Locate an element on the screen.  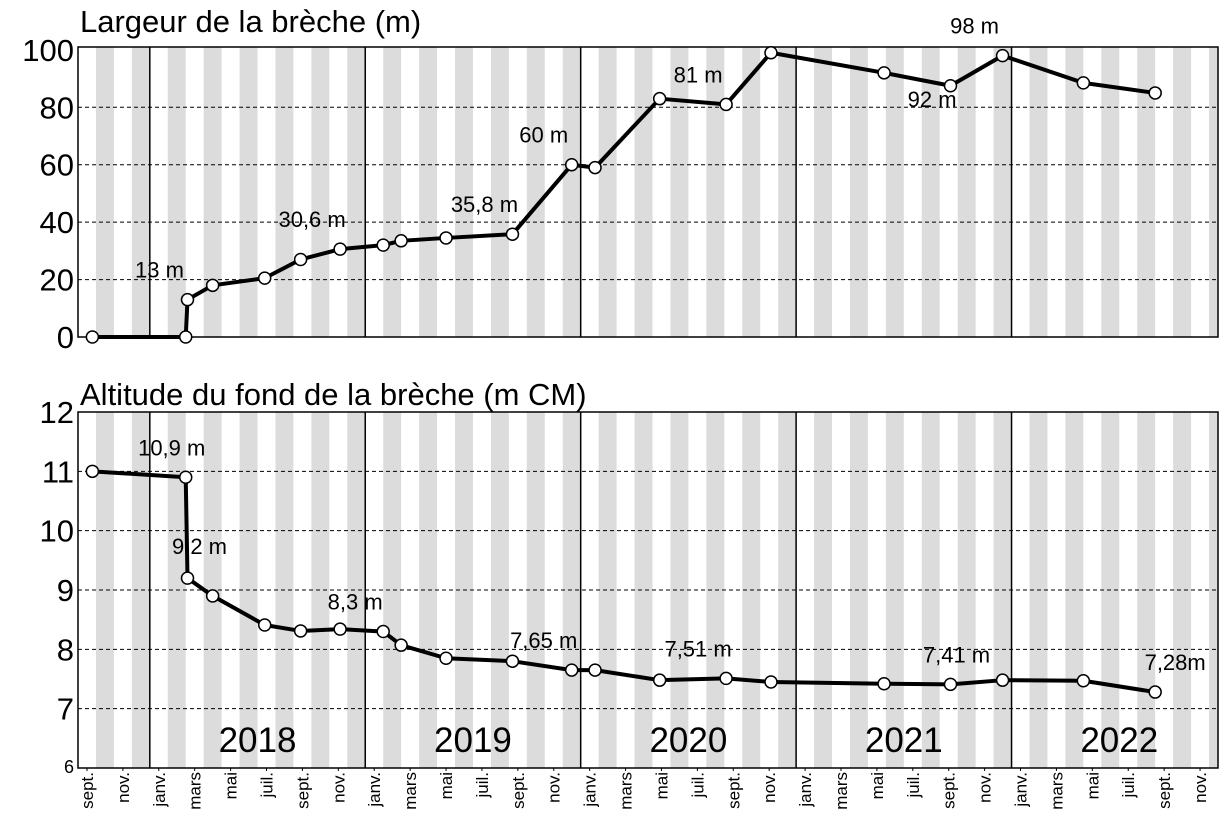
y-tick-label: 100 is located at coordinates (48, 50).